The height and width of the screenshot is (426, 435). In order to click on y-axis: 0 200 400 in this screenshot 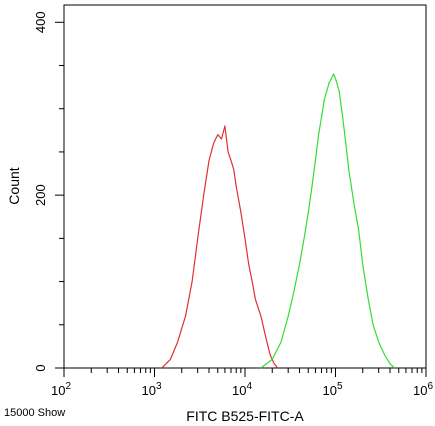, I will do `click(48, 191)`.